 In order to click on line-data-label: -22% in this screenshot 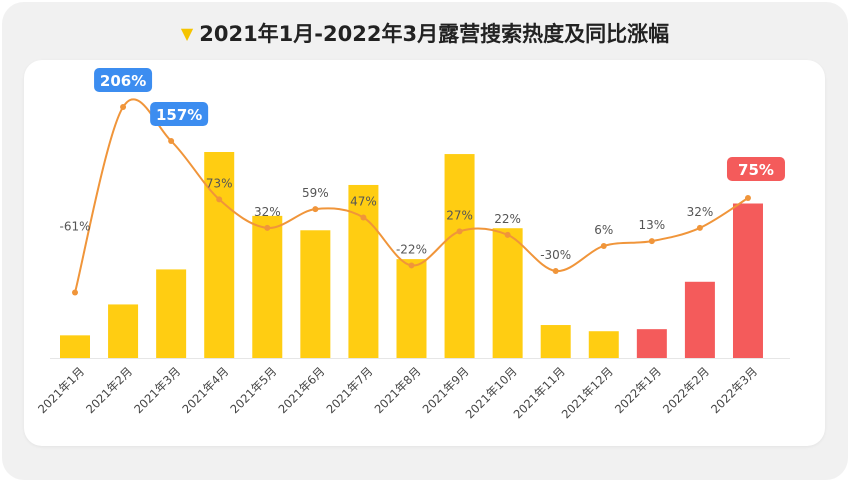, I will do `click(411, 249)`.